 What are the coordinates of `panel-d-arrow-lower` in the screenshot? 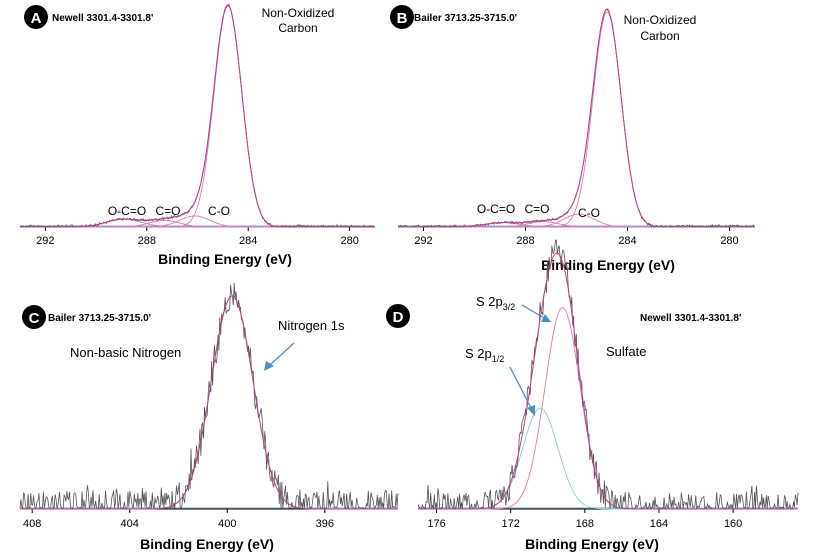 It's located at (522, 391).